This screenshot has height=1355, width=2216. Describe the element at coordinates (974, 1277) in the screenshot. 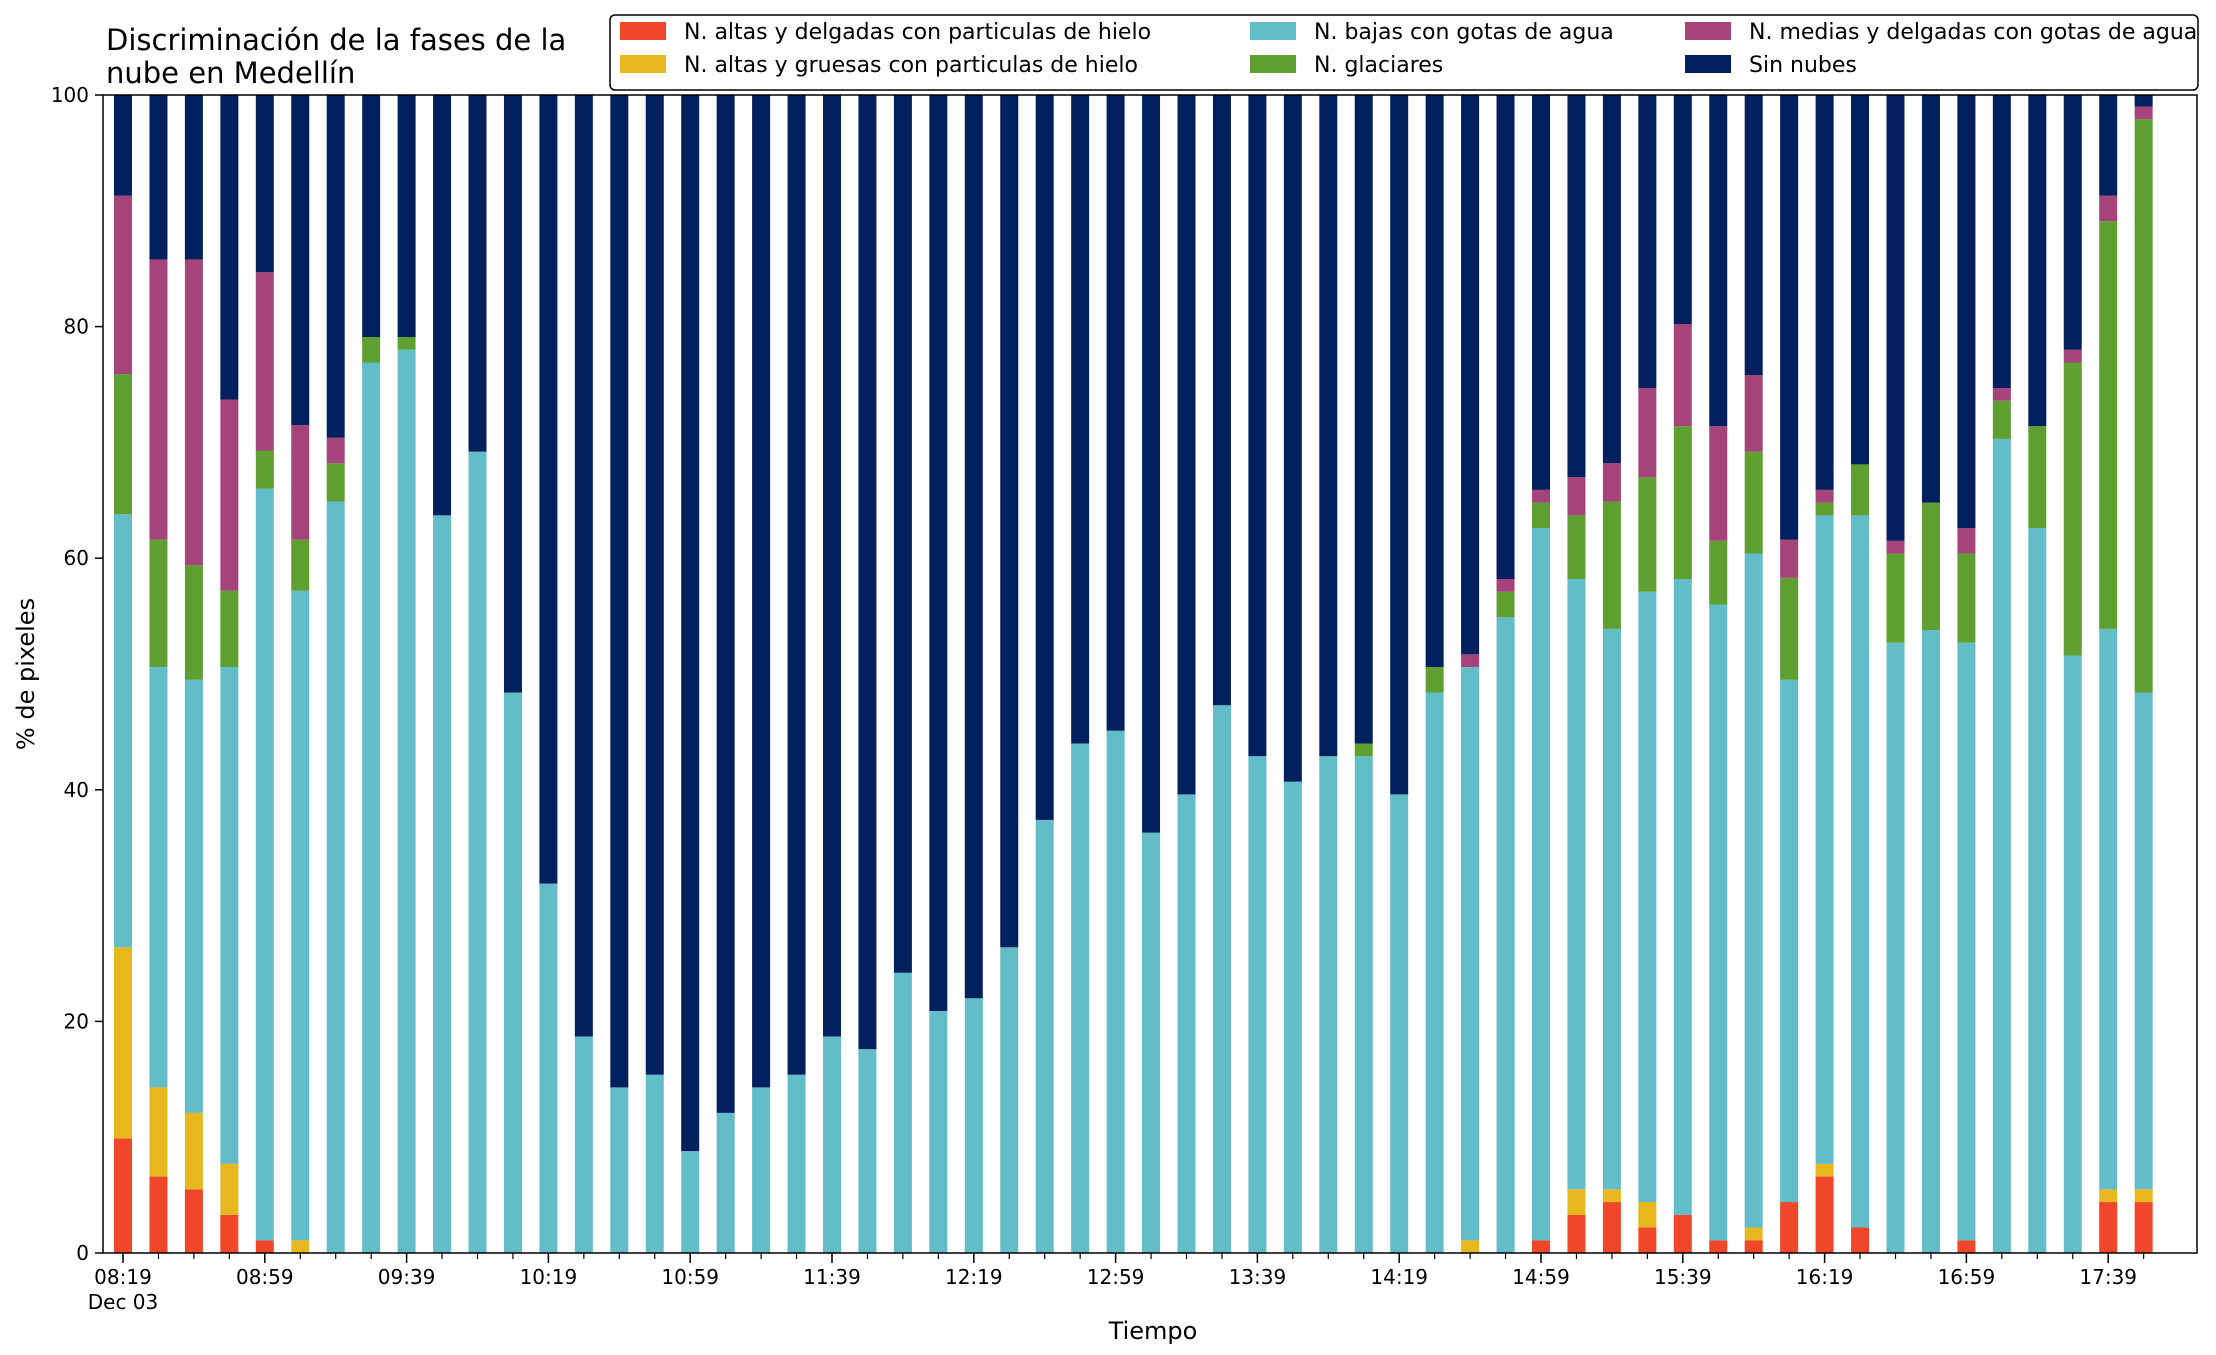

I see `x-tick-label-6: 12:19` at that location.